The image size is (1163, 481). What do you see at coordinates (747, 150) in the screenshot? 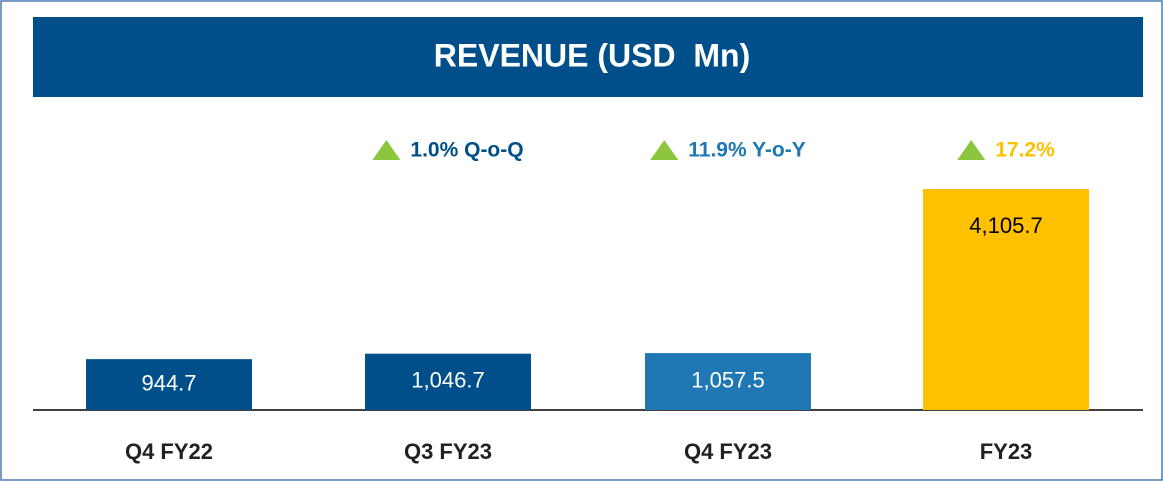
I see `annotation-text: 11.9% Y-o-Y` at bounding box center [747, 150].